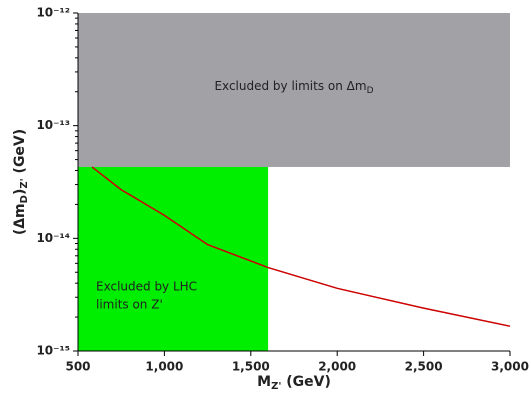  What do you see at coordinates (24, 183) in the screenshot?
I see `y-label-sub2: Z'` at bounding box center [24, 183].